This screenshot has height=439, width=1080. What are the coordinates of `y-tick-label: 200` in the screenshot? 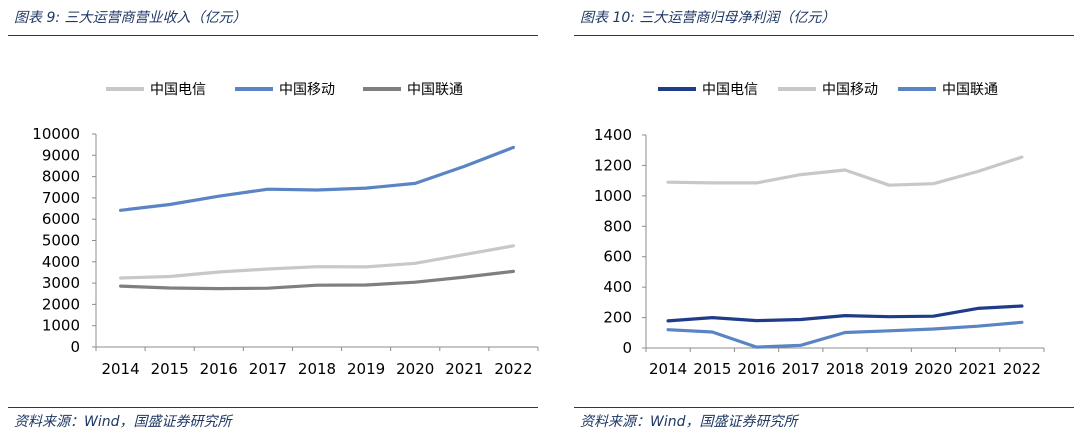 It's located at (617, 318).